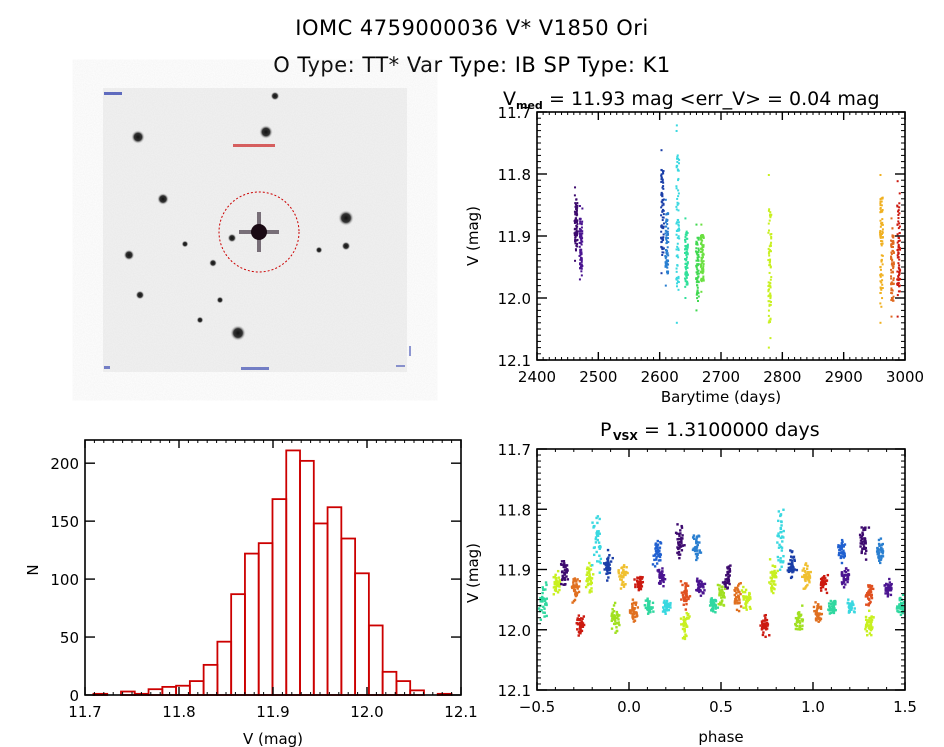 Image resolution: width=944 pixels, height=747 pixels. What do you see at coordinates (514, 299) in the screenshot?
I see `lightcurve-y-tick-label: 12.0` at bounding box center [514, 299].